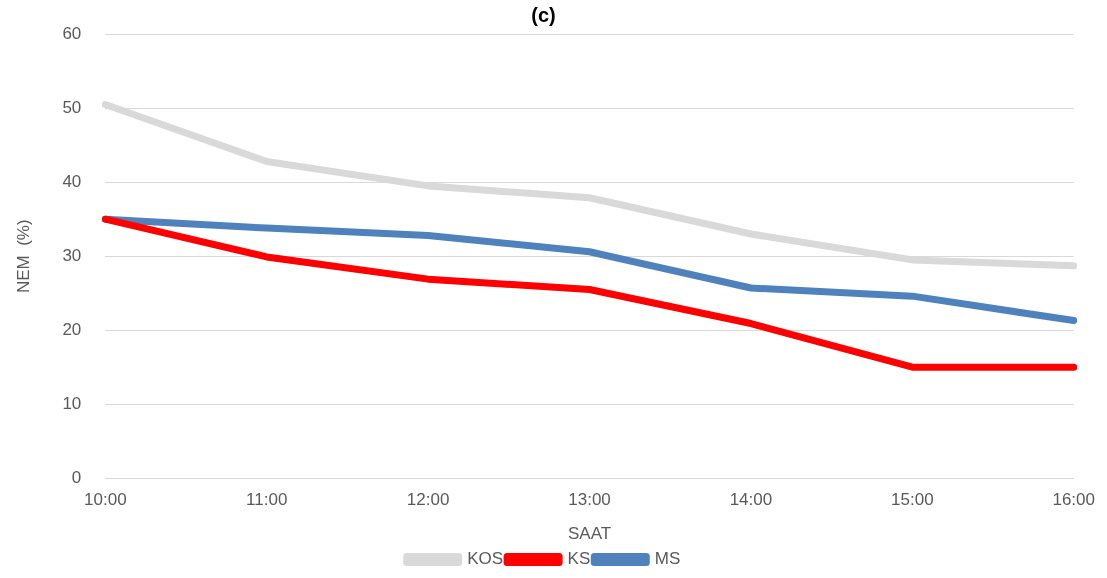 The width and height of the screenshot is (1107, 578). Describe the element at coordinates (543, 14) in the screenshot. I see `chart-title: (c)` at that location.